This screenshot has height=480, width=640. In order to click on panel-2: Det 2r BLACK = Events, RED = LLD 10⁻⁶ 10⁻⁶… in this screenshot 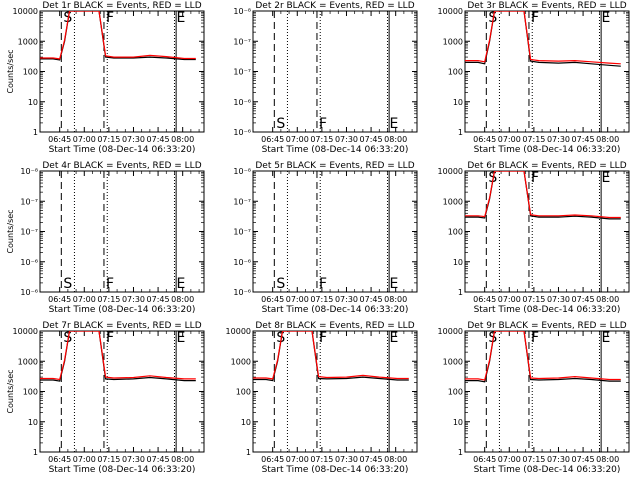, I will do `click(325, 78)`.